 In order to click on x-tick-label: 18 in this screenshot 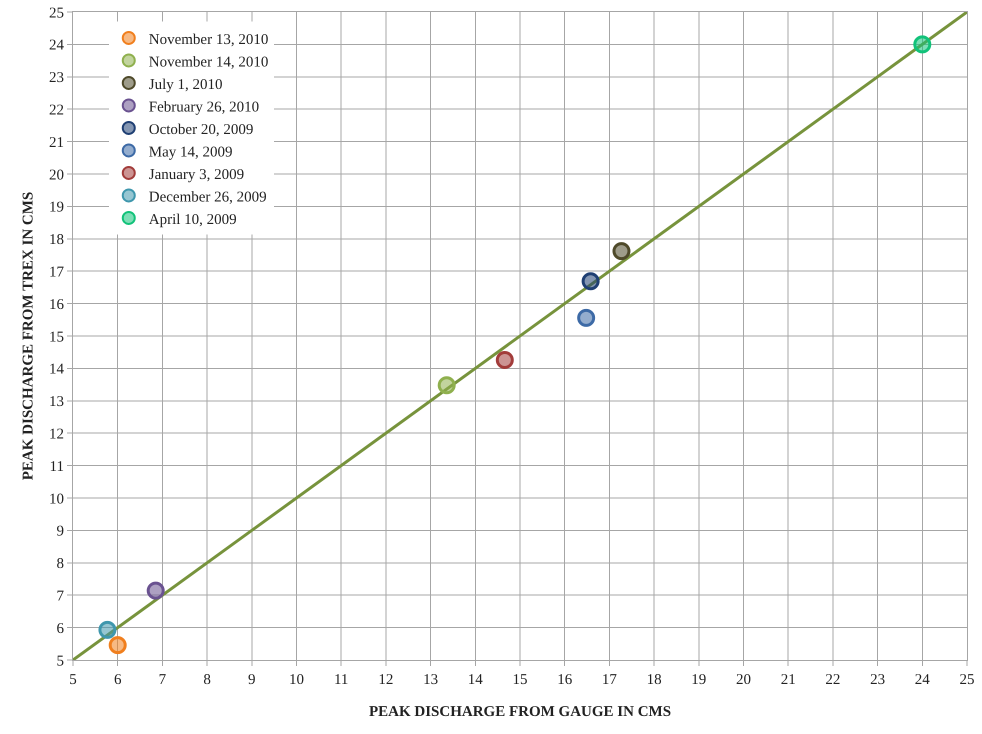, I will do `click(654, 680)`.